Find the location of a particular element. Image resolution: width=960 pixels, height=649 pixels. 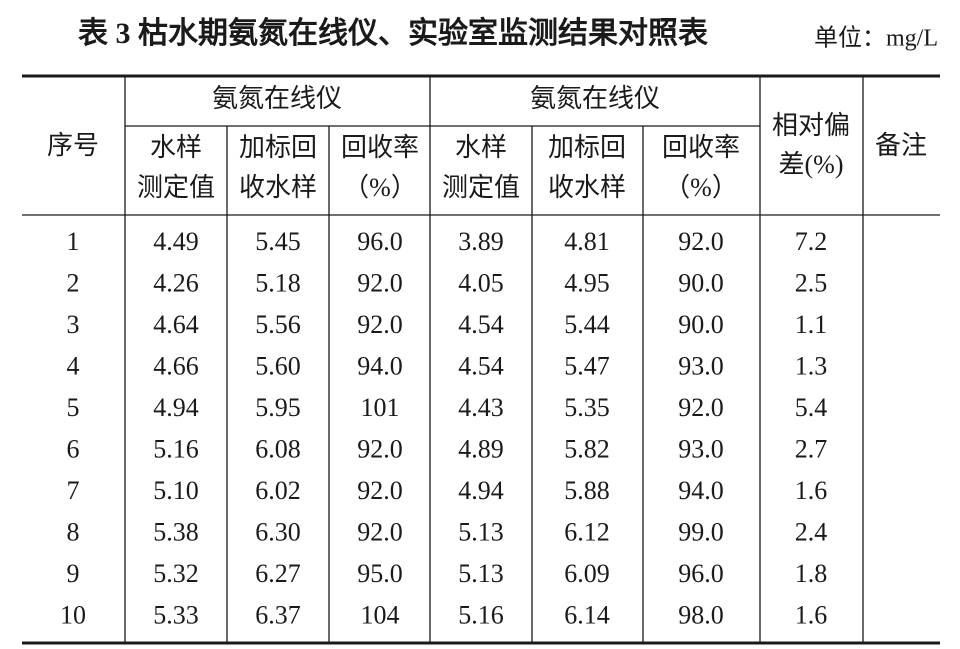

table-cell: 2.7 is located at coordinates (811, 448).